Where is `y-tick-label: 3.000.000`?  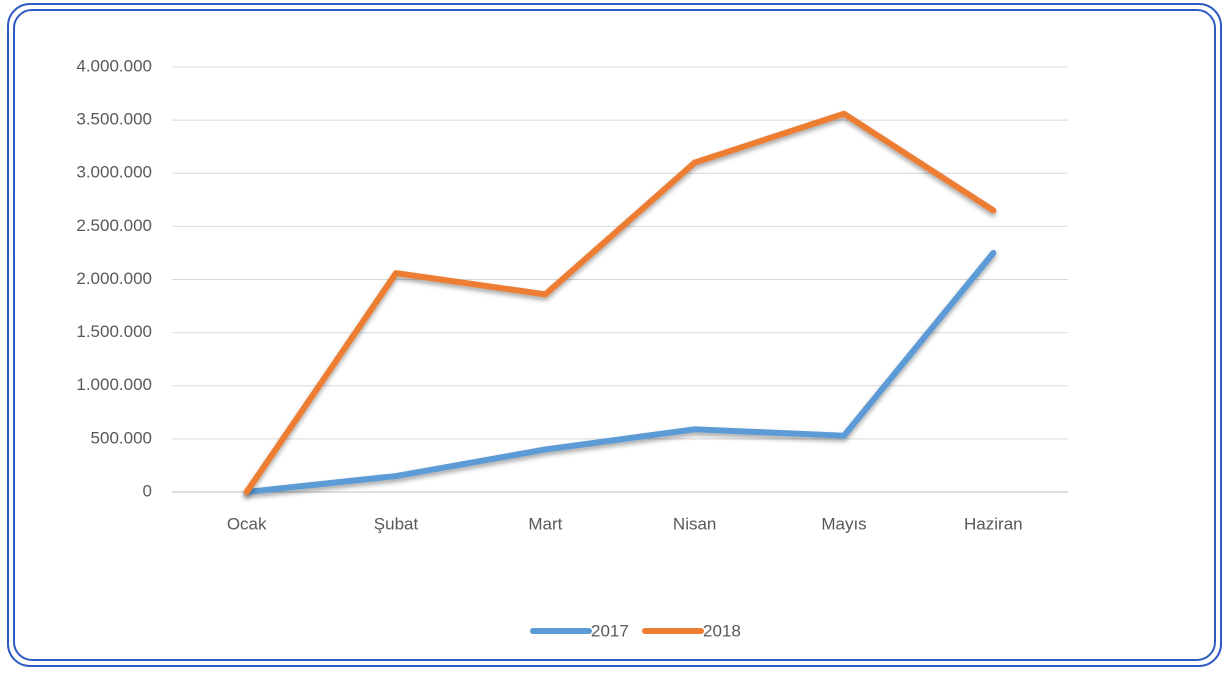
y-tick-label: 3.000.000 is located at coordinates (114, 172).